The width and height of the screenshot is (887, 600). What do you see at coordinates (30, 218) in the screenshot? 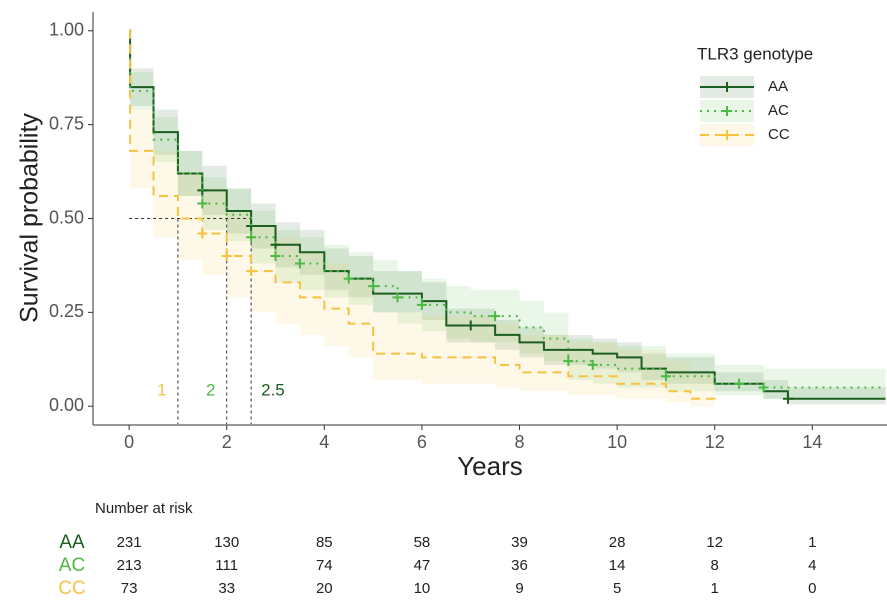
I see `y-axis-title: Survival probability` at bounding box center [30, 218].